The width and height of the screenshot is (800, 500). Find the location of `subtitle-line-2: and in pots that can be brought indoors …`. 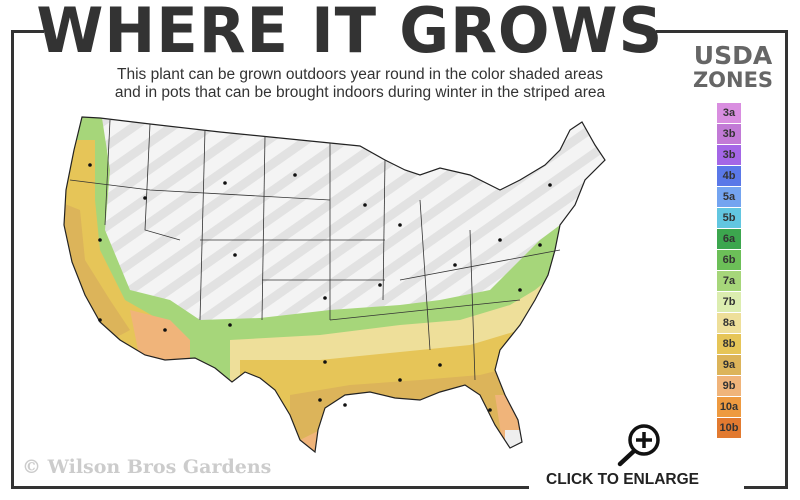

subtitle-line-2: and in pots that can be brought indoors … is located at coordinates (360, 92).